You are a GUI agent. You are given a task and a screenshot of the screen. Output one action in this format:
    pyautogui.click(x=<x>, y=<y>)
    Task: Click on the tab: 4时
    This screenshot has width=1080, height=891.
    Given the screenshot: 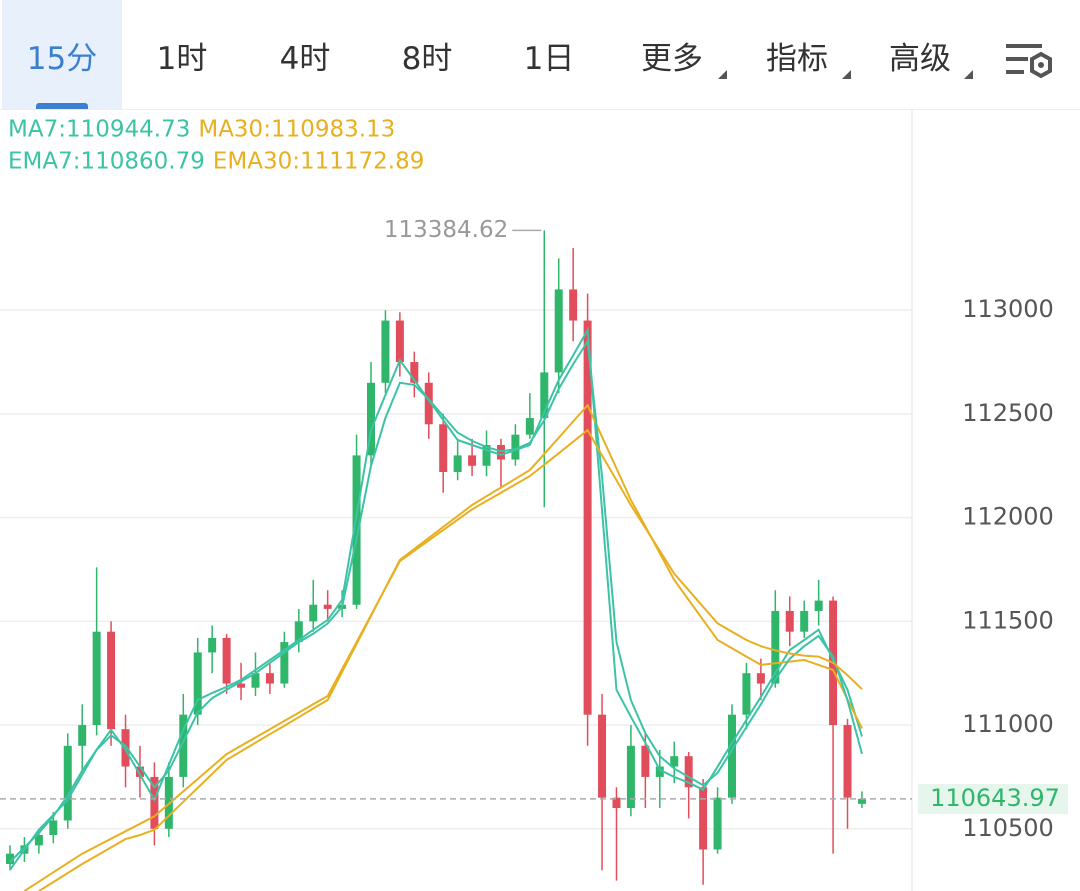 What is the action you would take?
    pyautogui.click(x=305, y=59)
    